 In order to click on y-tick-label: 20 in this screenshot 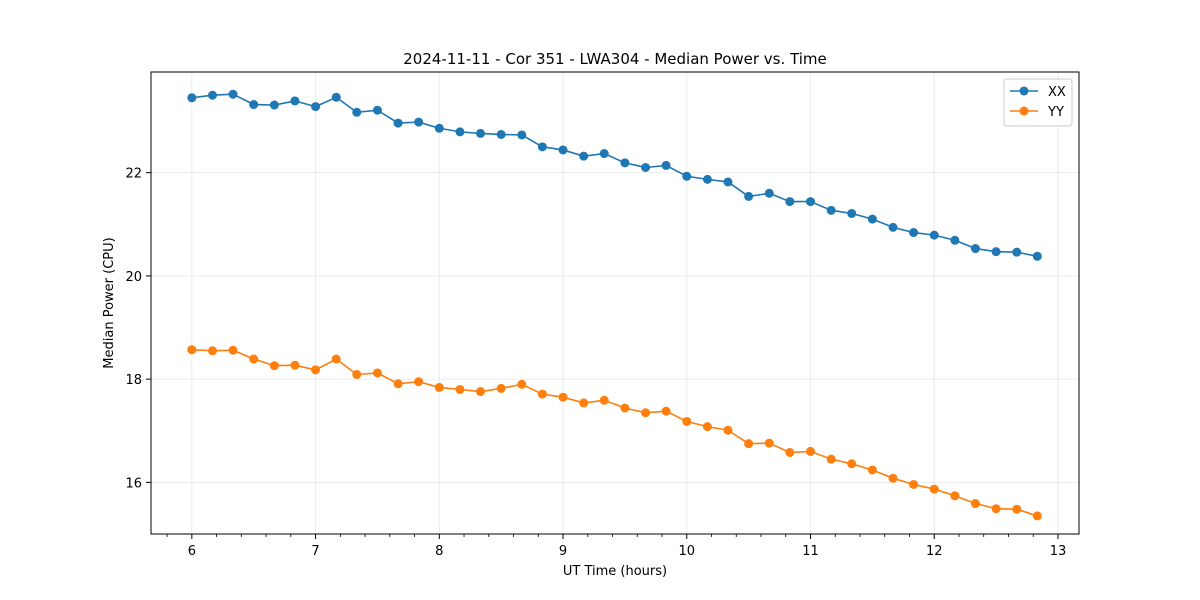, I will do `click(133, 277)`.